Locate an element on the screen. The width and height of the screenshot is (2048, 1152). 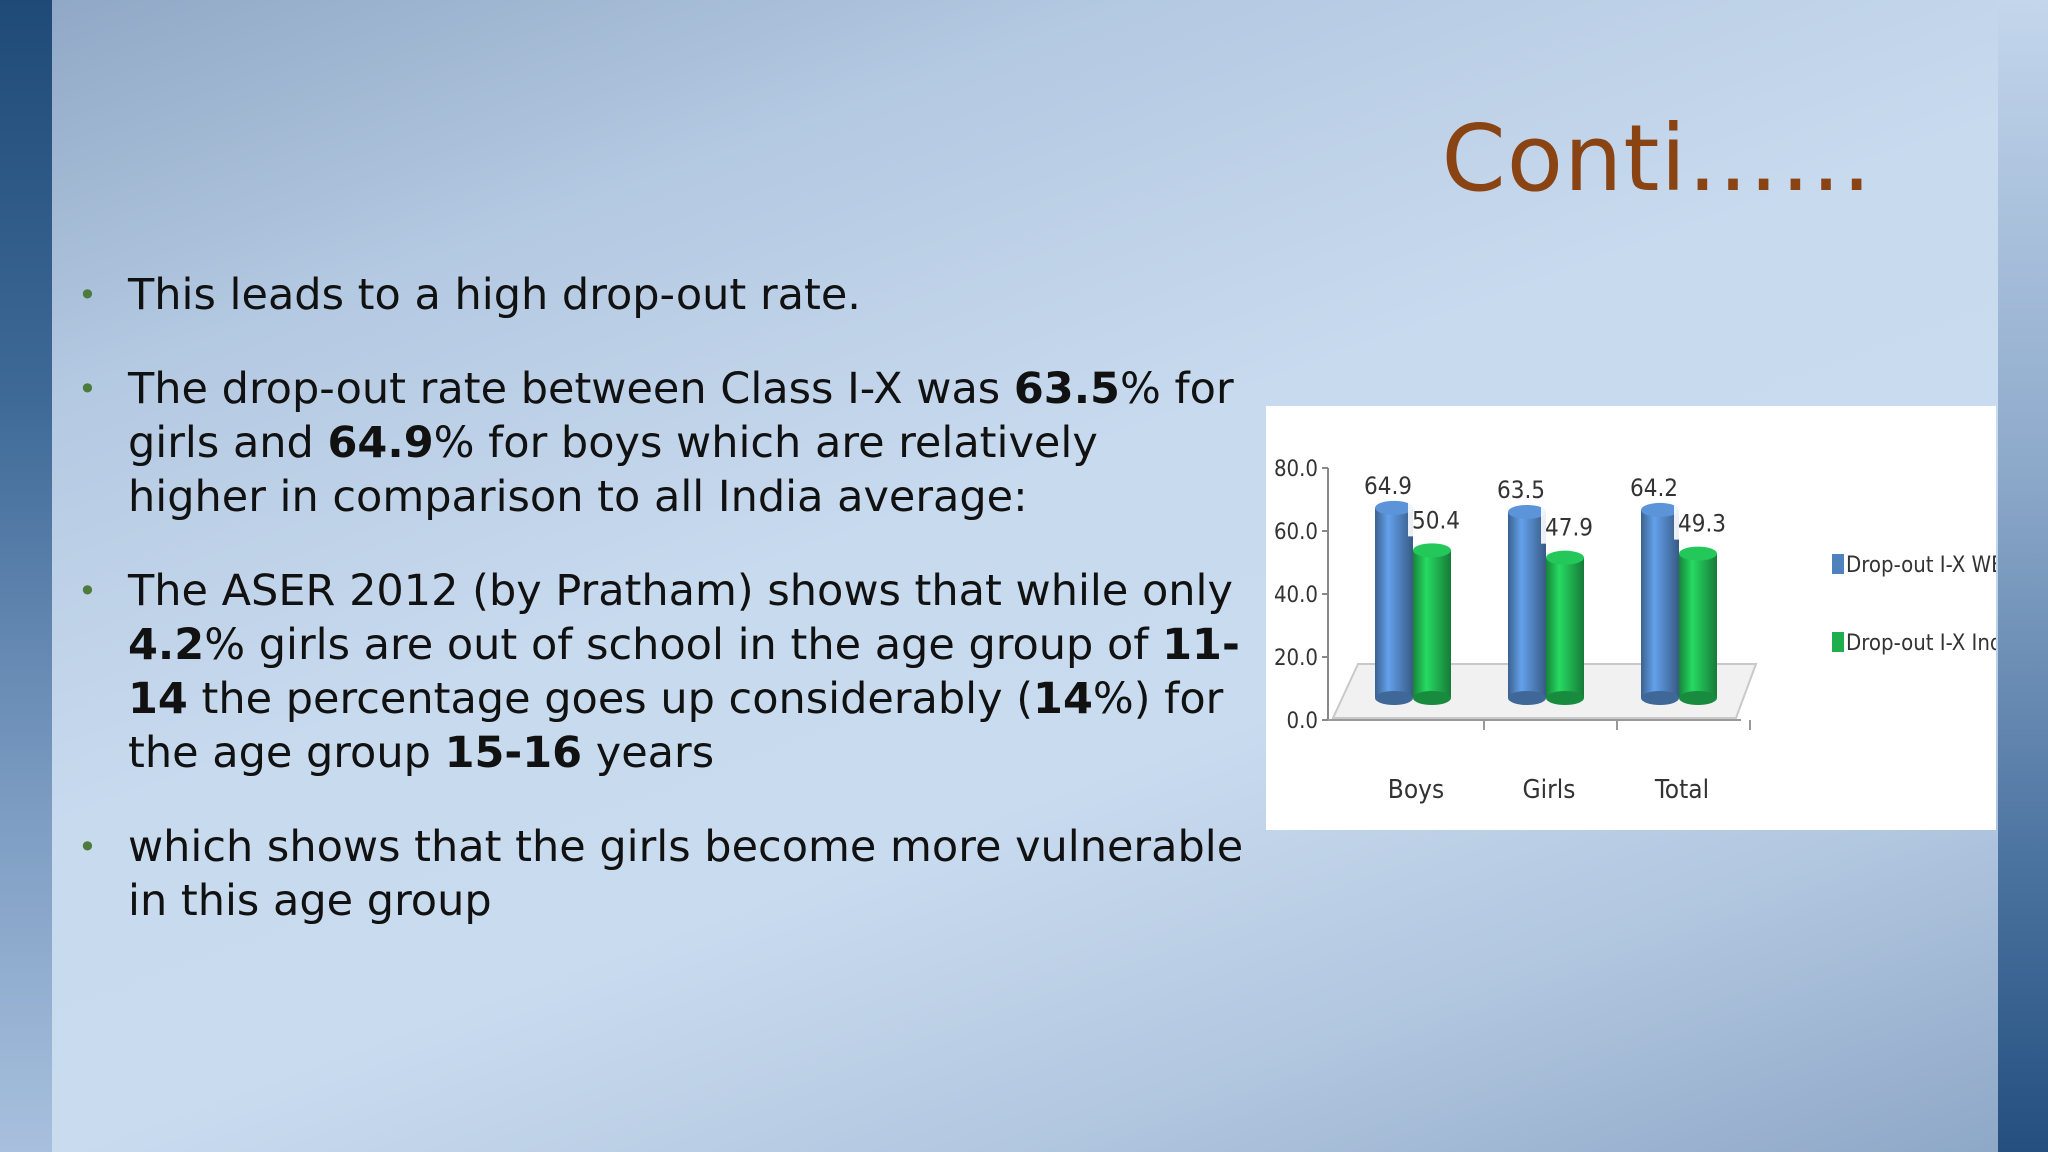
bullet-emphasis: 64.9 is located at coordinates (380, 443).